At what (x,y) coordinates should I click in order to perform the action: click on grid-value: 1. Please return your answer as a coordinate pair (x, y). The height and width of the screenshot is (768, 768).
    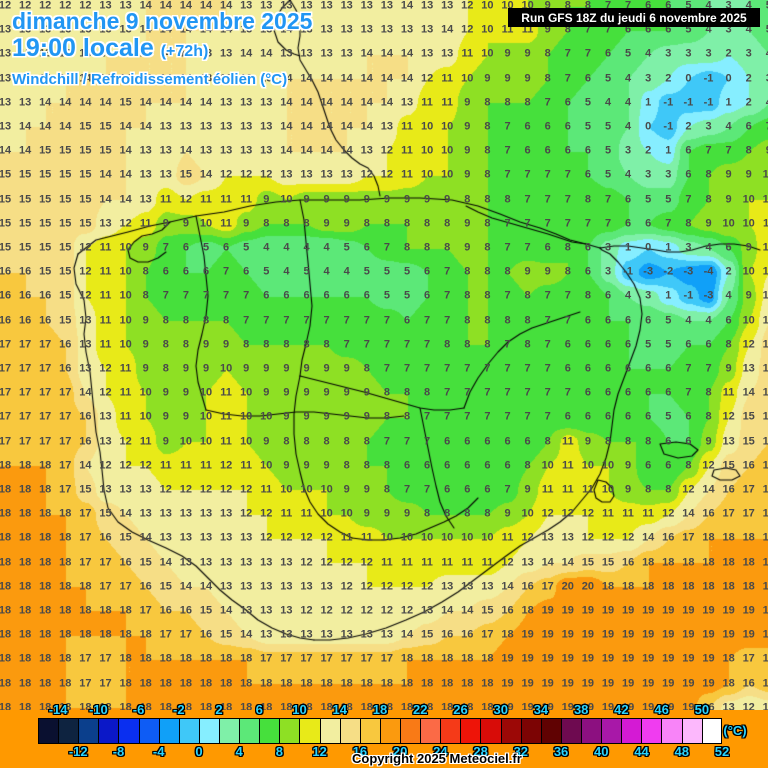
    Looking at the image, I should click on (648, 102).